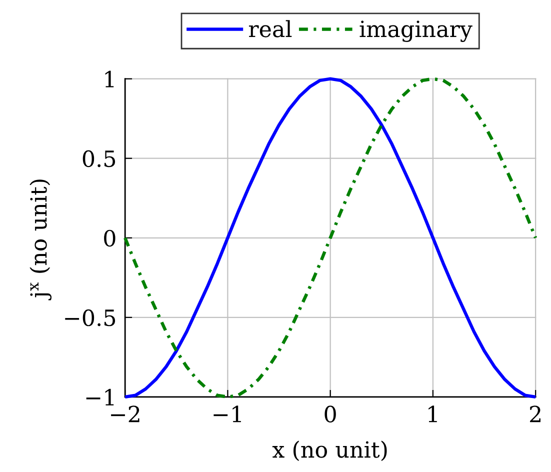 The height and width of the screenshot is (472, 551). I want to click on legend-label: imaginary, so click(416, 31).